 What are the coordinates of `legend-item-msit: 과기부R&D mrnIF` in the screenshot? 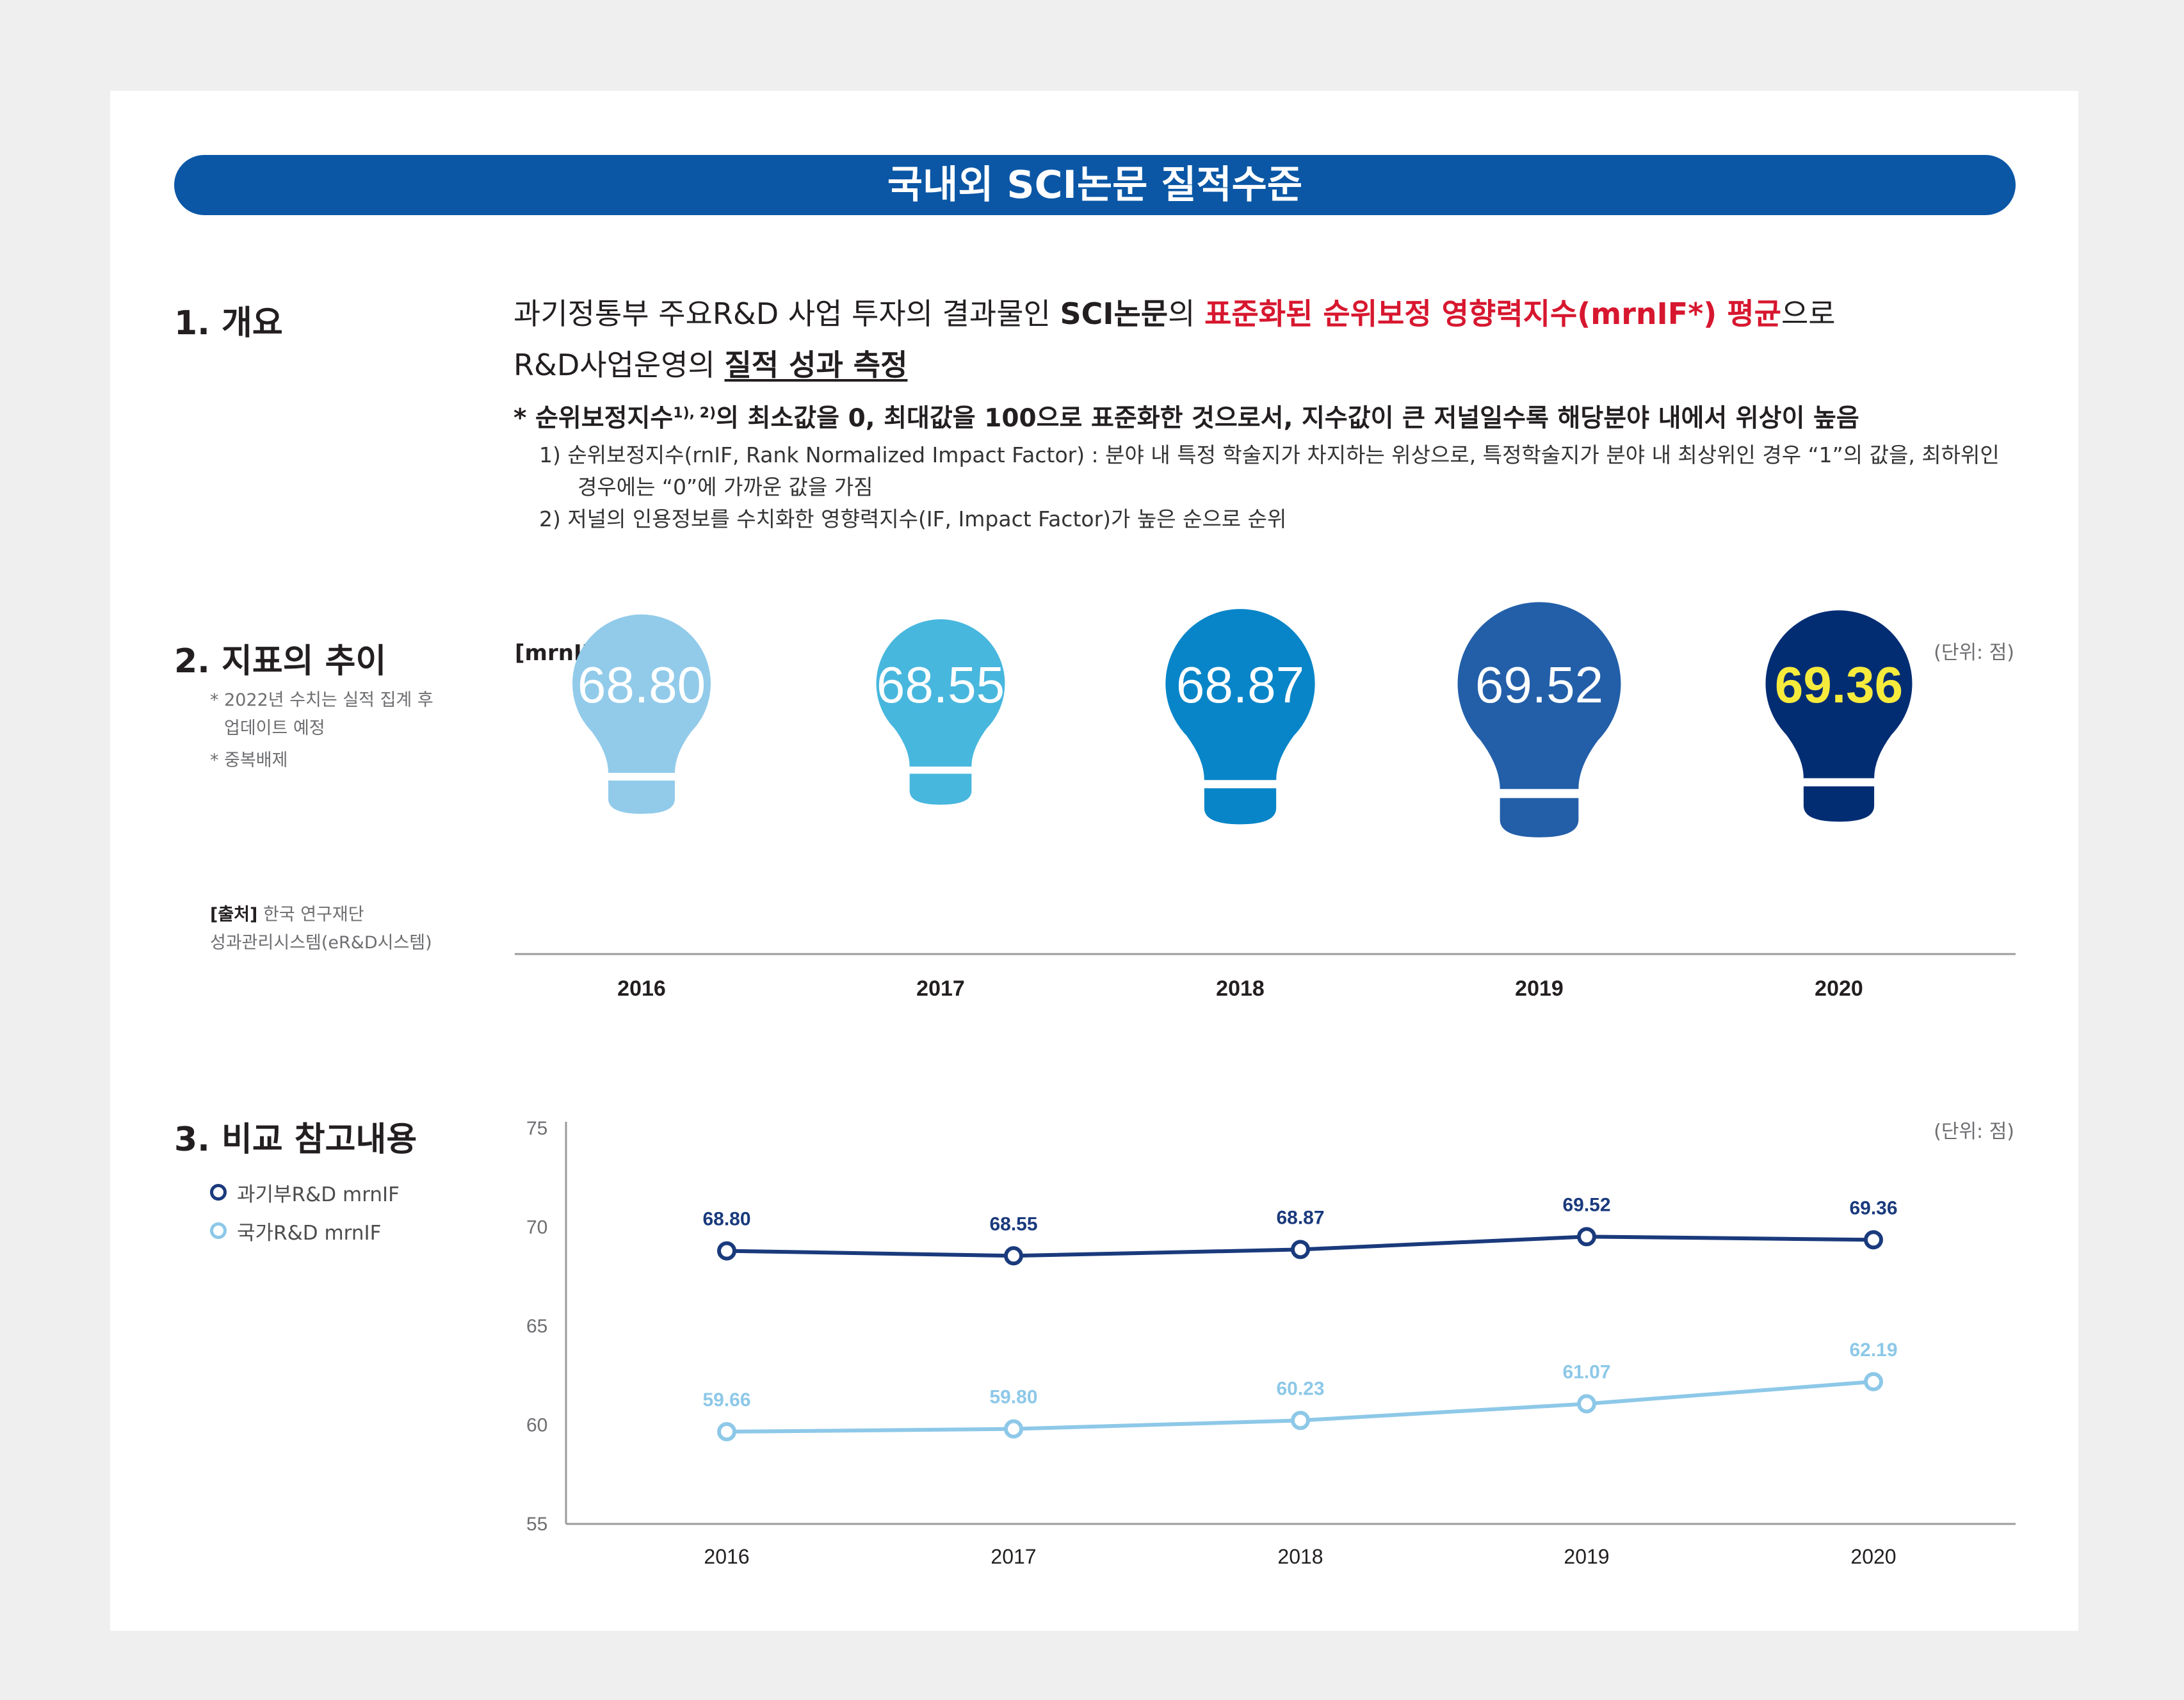 It's located at (305, 1192).